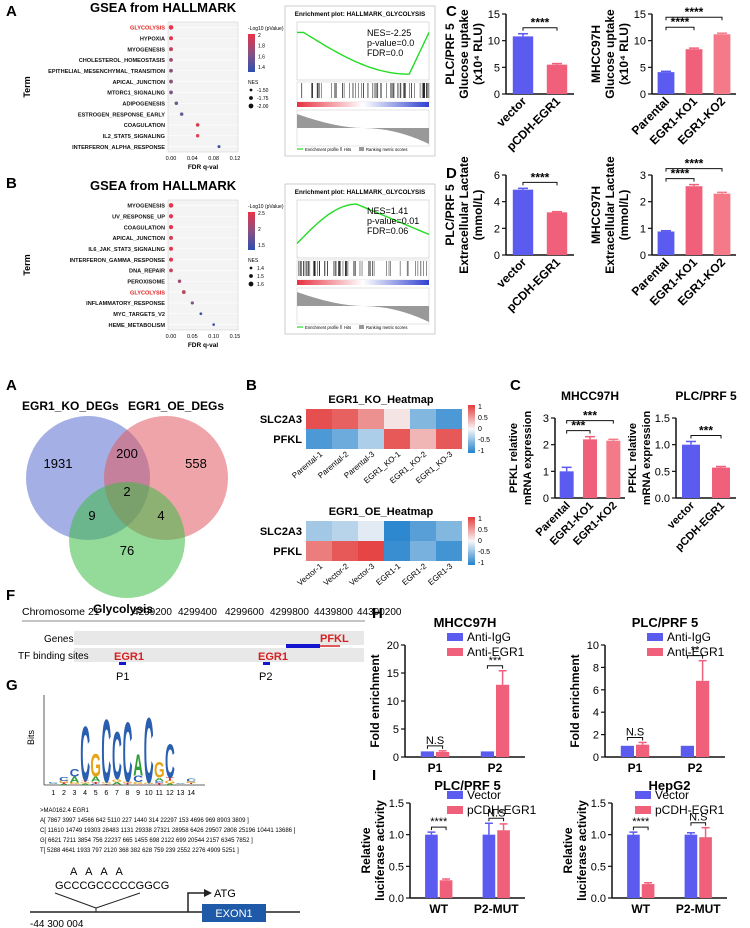 The width and height of the screenshot is (750, 928). I want to click on chart-title: PLC/PRF 5, so click(665, 622).